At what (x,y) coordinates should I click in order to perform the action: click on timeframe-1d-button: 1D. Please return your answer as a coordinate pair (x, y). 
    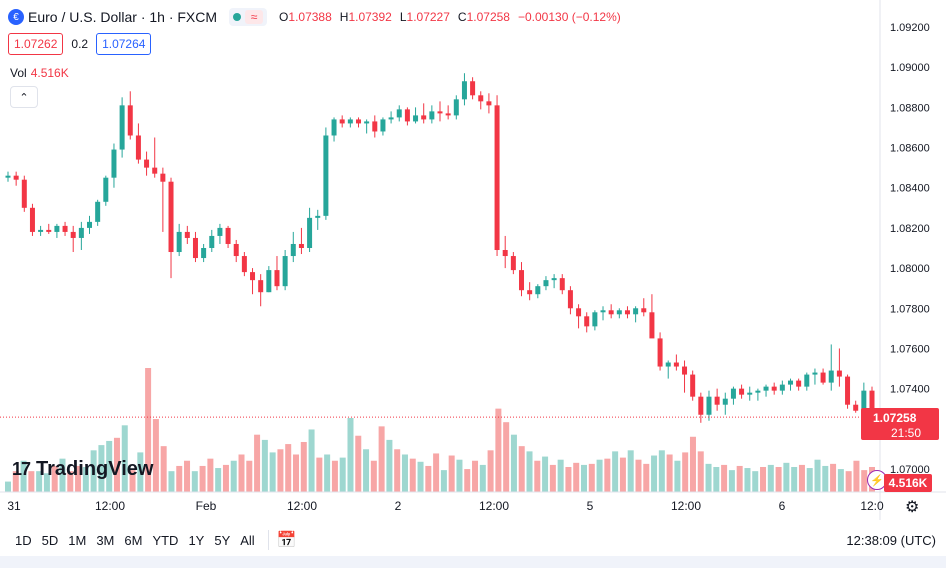
    Looking at the image, I should click on (23, 540).